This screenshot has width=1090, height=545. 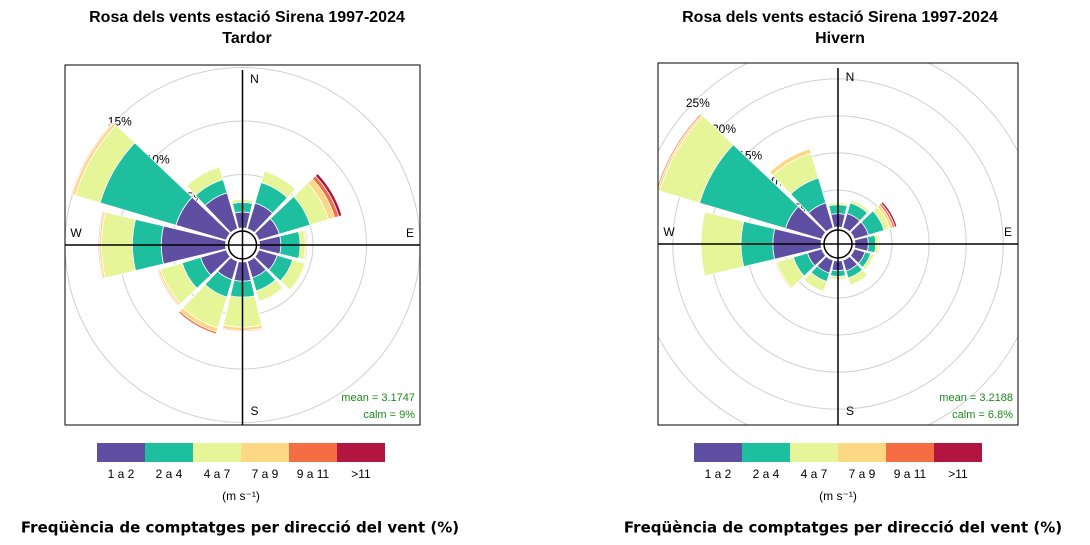 I want to click on annotation: mean = 3.1747, so click(x=378, y=398).